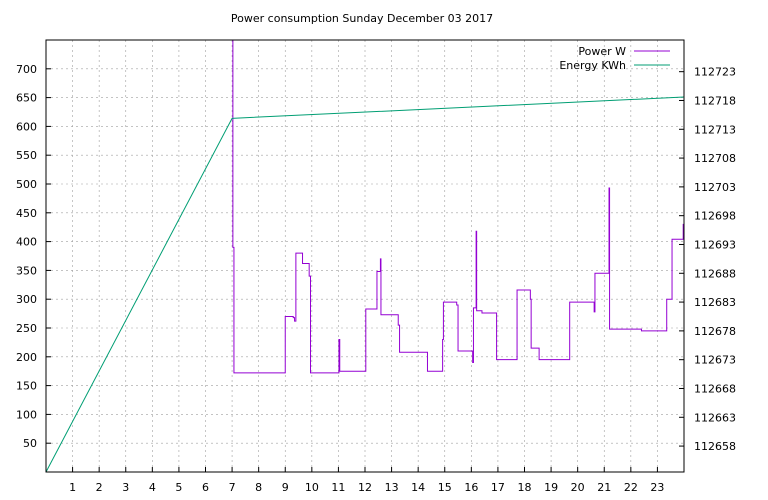 The image size is (768, 500). Describe the element at coordinates (715, 388) in the screenshot. I see `y2-tick-label: 112668` at that location.